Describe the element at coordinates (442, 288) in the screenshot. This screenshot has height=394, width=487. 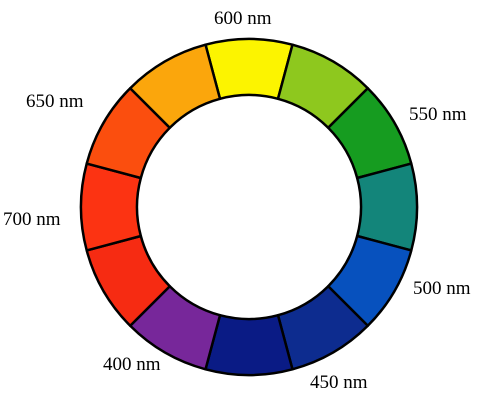
I see `label-500-nm: 500 nm` at that location.